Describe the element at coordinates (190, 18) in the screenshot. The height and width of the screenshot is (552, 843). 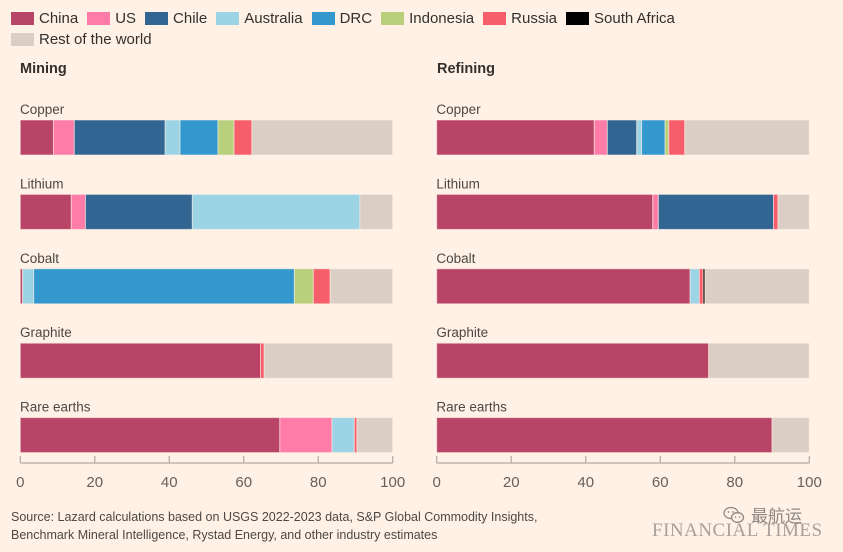
I see `legend-label: Chile` at that location.